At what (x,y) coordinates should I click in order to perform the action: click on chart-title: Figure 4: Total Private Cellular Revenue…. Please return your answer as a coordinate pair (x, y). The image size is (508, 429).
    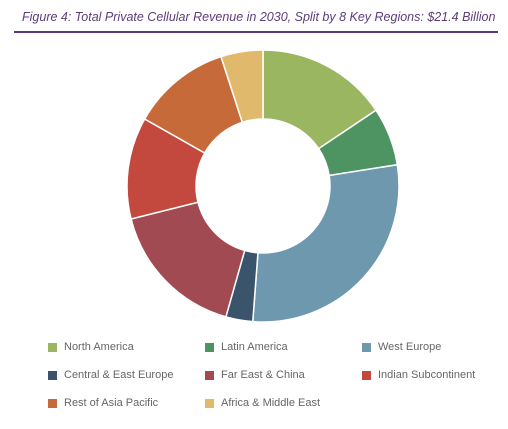
    Looking at the image, I should click on (259, 17).